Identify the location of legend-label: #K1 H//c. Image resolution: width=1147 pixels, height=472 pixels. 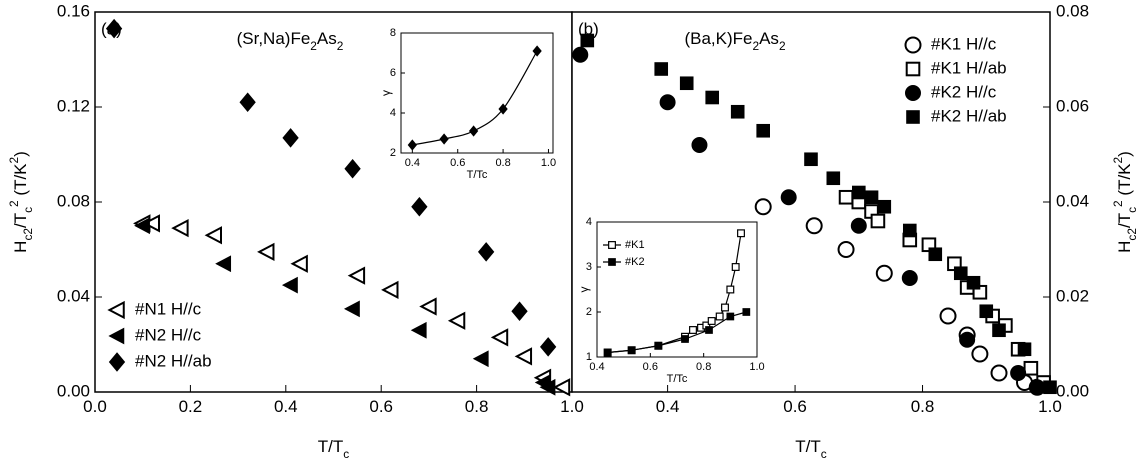
(964, 43).